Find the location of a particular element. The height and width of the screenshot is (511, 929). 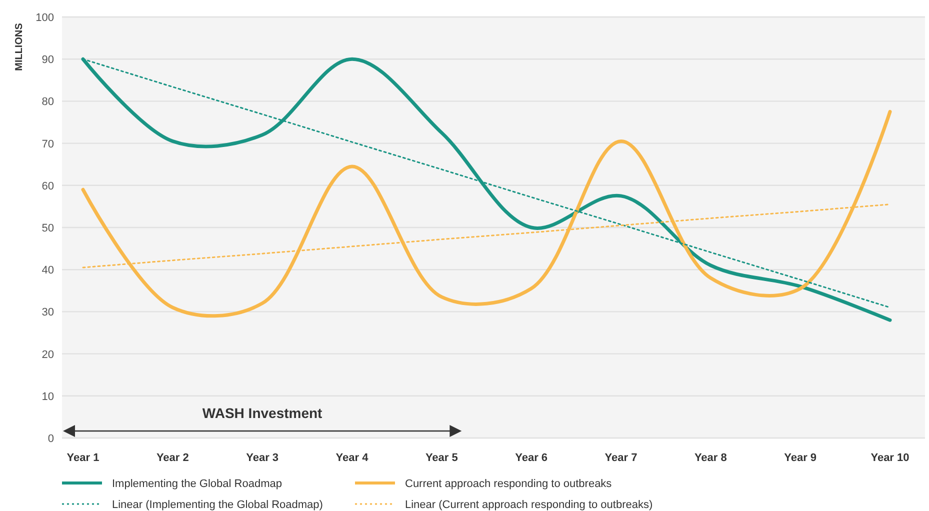

y-tick-label: 60 is located at coordinates (48, 186).